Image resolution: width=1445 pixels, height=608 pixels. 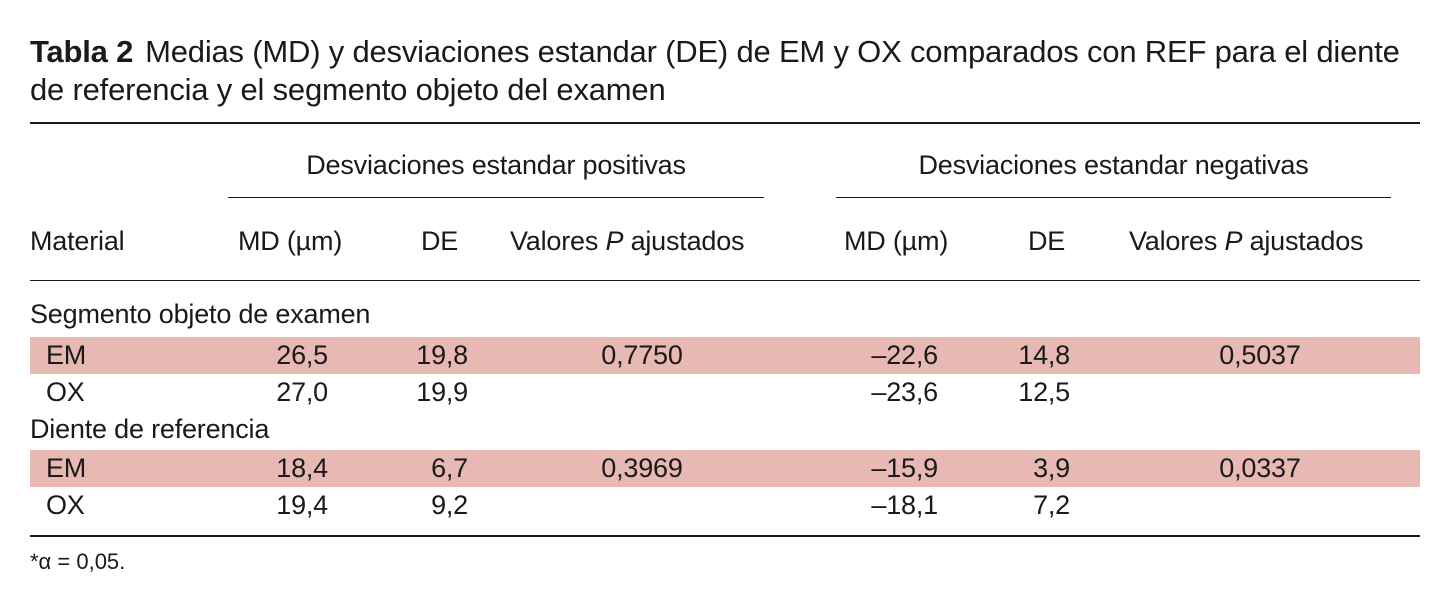 What do you see at coordinates (1044, 392) in the screenshot?
I see `cell-neg-de: 12,5` at bounding box center [1044, 392].